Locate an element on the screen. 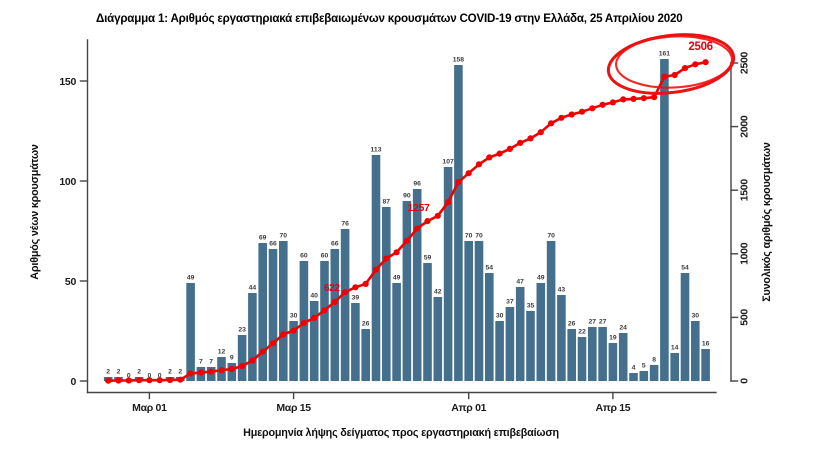 Image resolution: width=814 pixels, height=452 pixels. highlight-ellipse-inner is located at coordinates (674, 62).